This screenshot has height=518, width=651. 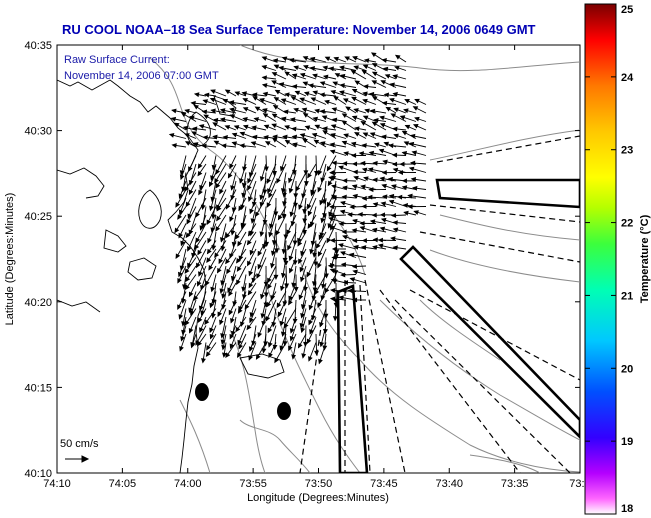 I want to click on current-time: November 14, 2006 07:00 GMT, so click(x=141, y=76).